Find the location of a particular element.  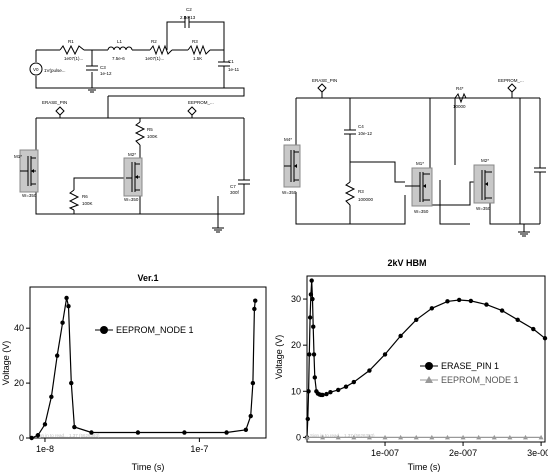

chart1-x-tick-label: 1e-7 is located at coordinates (199, 449).